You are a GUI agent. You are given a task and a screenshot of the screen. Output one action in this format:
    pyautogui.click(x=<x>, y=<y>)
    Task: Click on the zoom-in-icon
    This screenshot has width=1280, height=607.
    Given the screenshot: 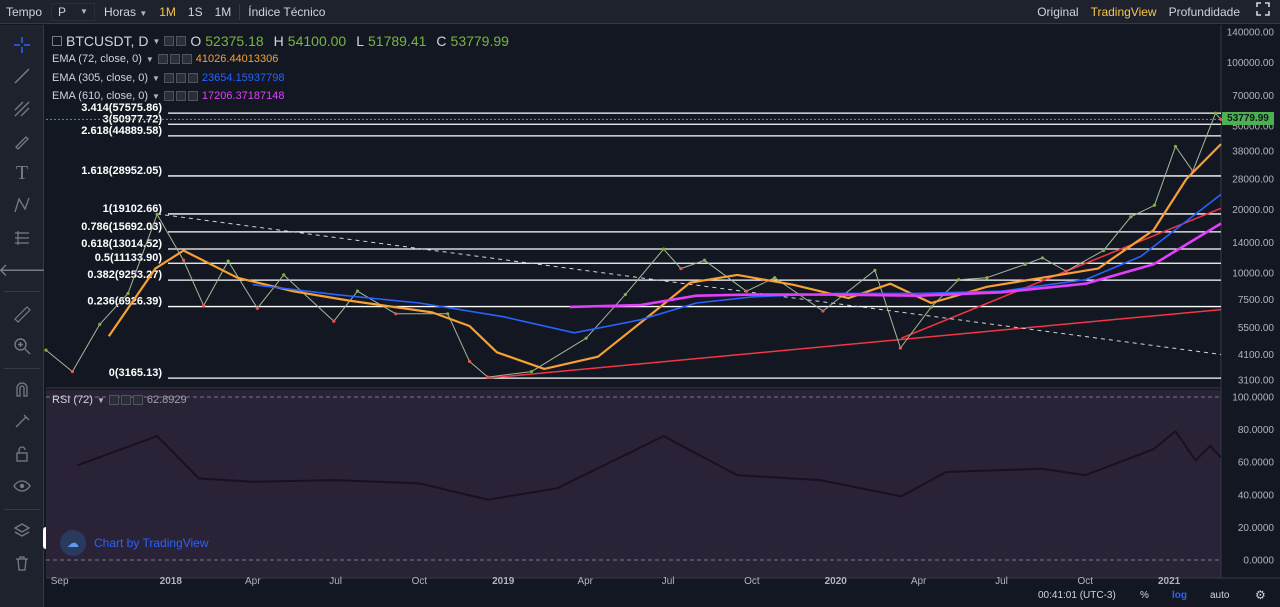 What is the action you would take?
    pyautogui.click(x=22, y=346)
    